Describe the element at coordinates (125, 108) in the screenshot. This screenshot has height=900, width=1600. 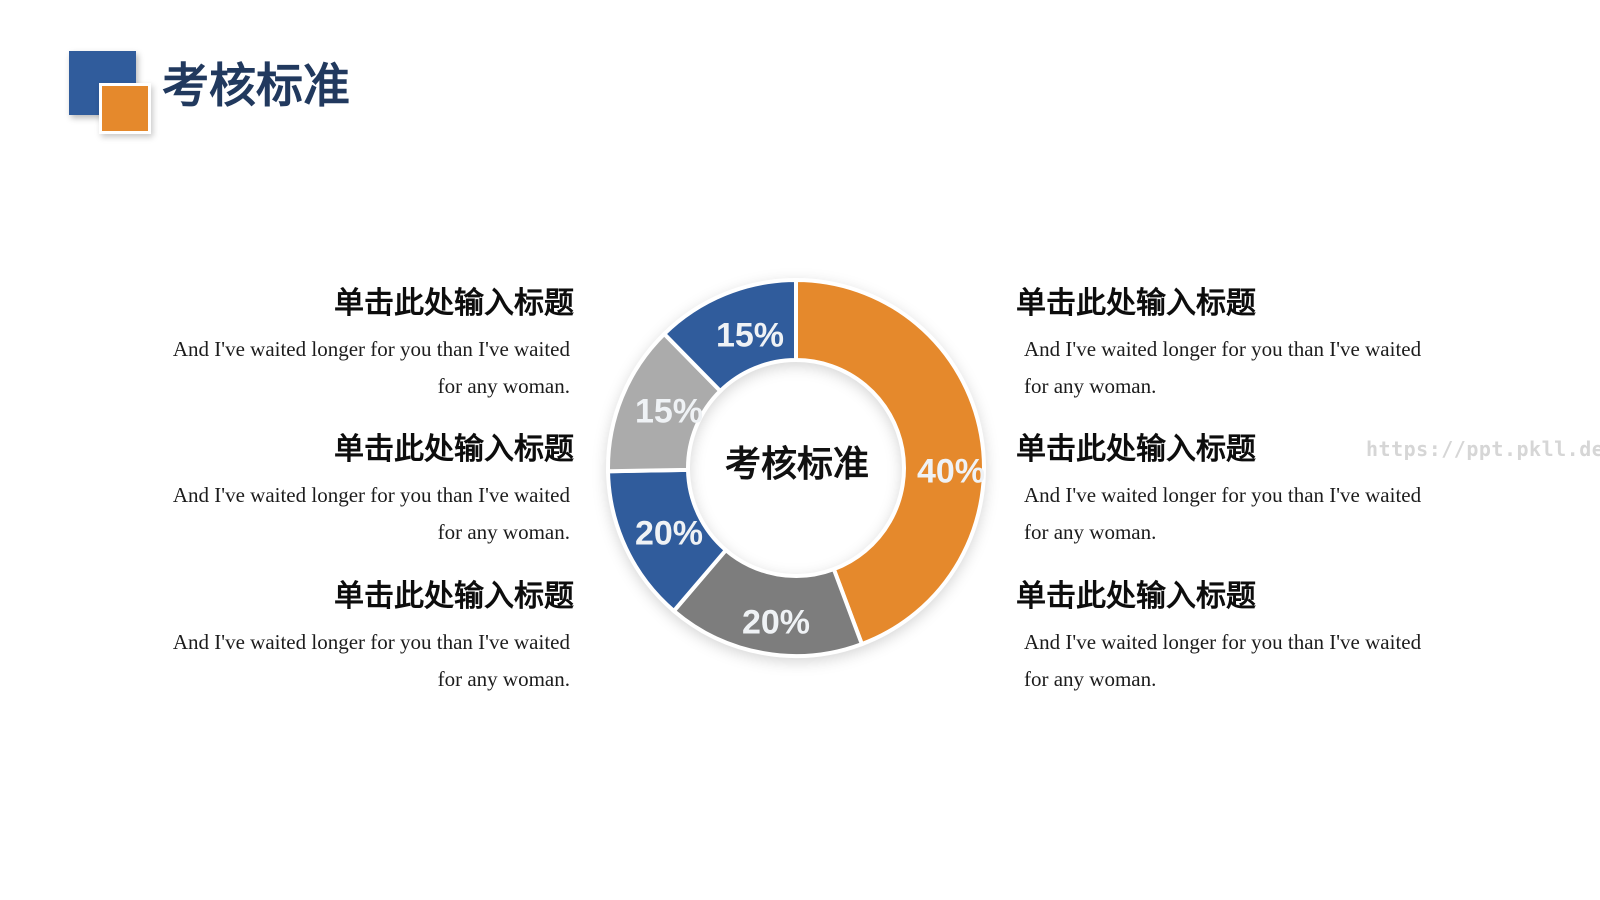
I see `title-accent-orange-square` at that location.